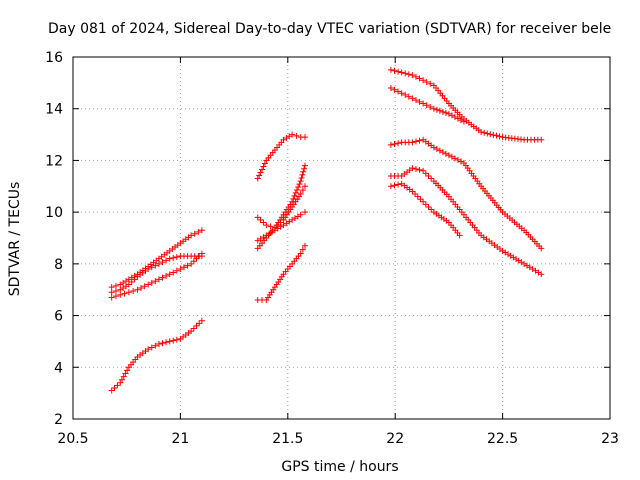  Describe the element at coordinates (58, 265) in the screenshot. I see `y-tick-label: 8` at that location.